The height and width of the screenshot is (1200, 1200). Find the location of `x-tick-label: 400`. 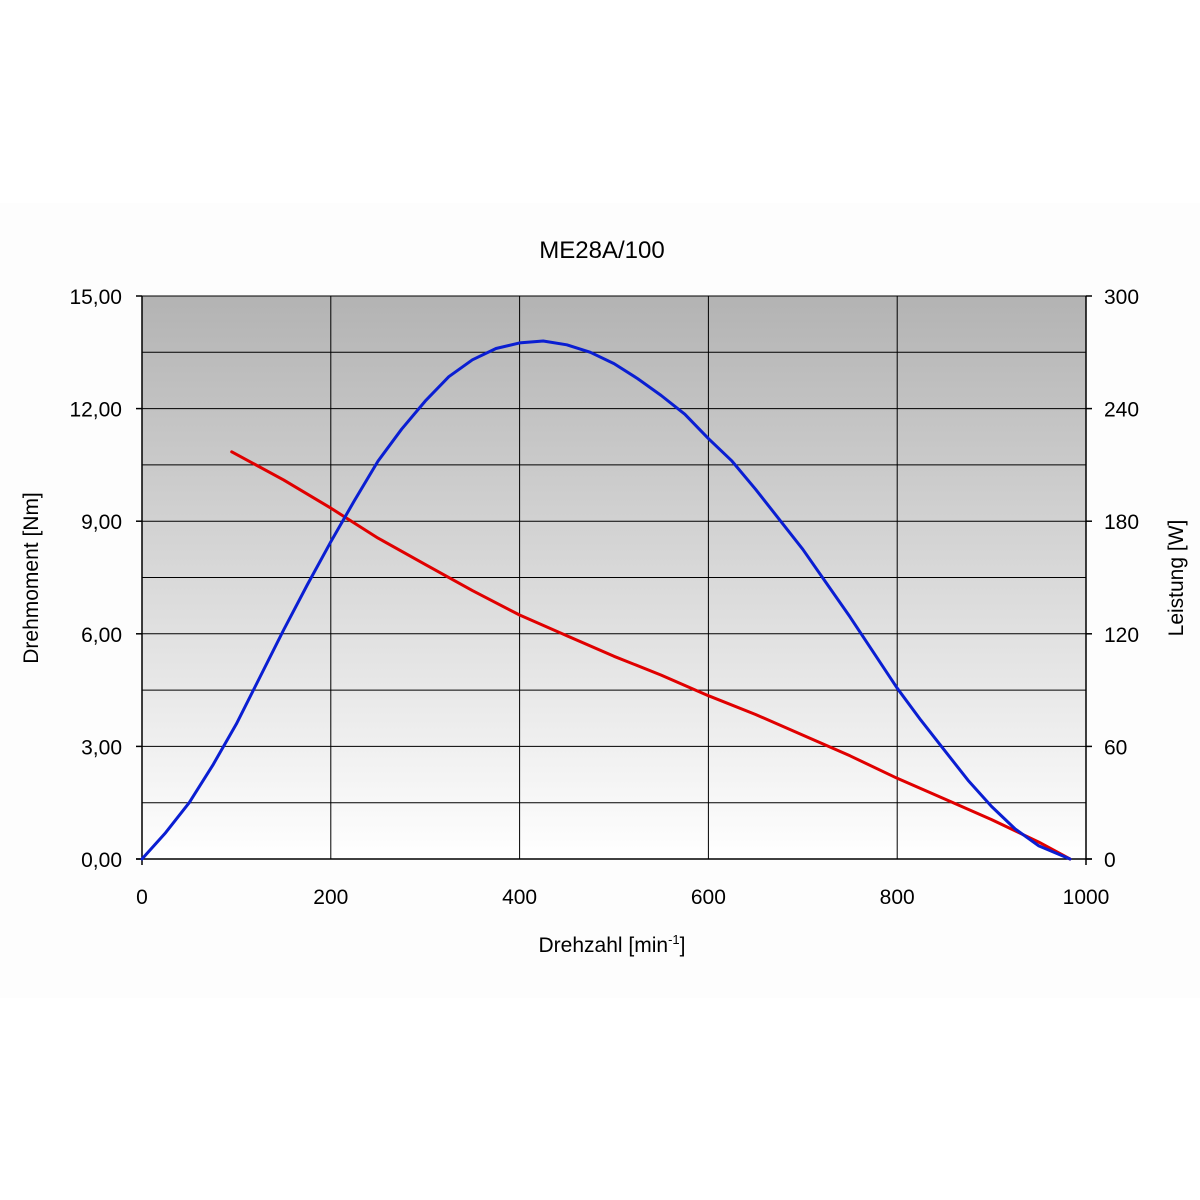

x-tick-label: 400 is located at coordinates (519, 897).